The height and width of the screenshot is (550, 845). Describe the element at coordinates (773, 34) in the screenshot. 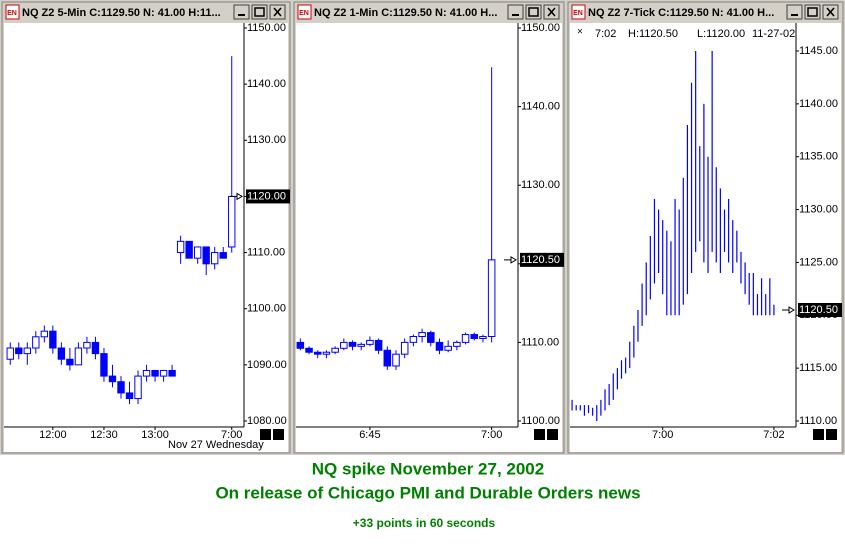

I see `info-text: 11-27-02` at that location.